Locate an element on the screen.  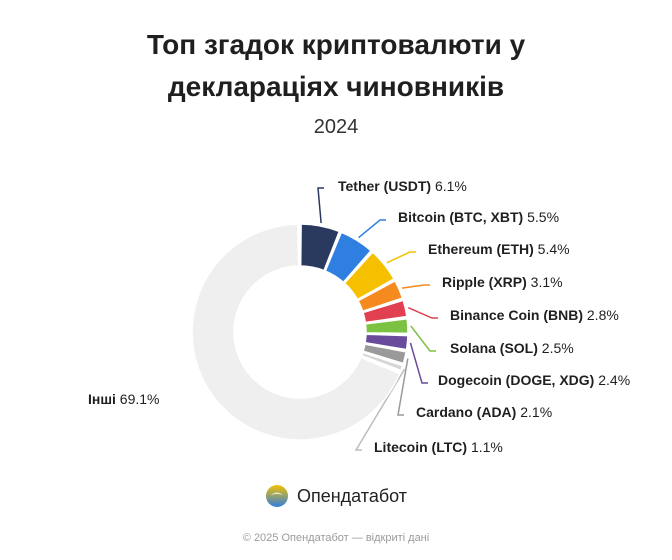
slice-label-1: Bitcoin (BTC, XBT) 5.5% is located at coordinates (478, 217).